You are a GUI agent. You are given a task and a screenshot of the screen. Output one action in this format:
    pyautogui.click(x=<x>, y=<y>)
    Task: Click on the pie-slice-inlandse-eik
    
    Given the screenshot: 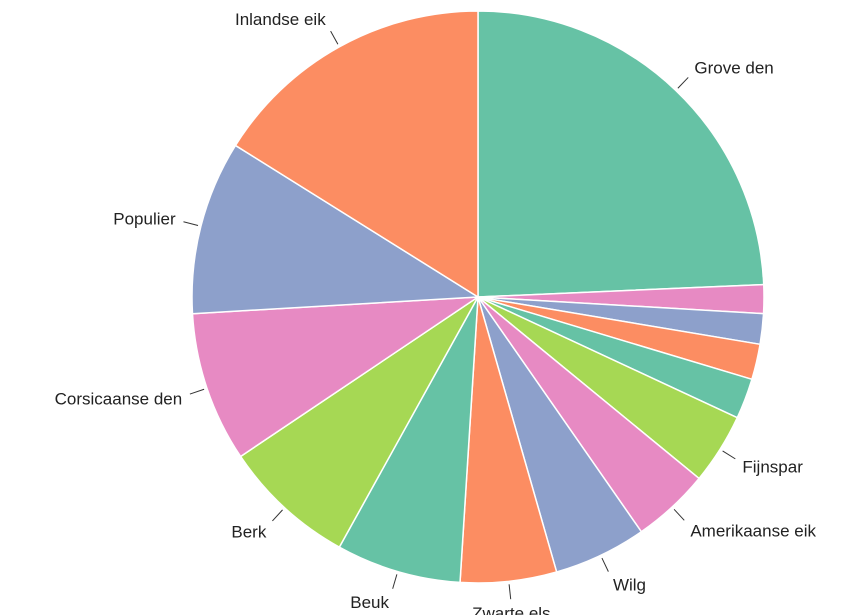 What is the action you would take?
    pyautogui.click(x=356, y=154)
    